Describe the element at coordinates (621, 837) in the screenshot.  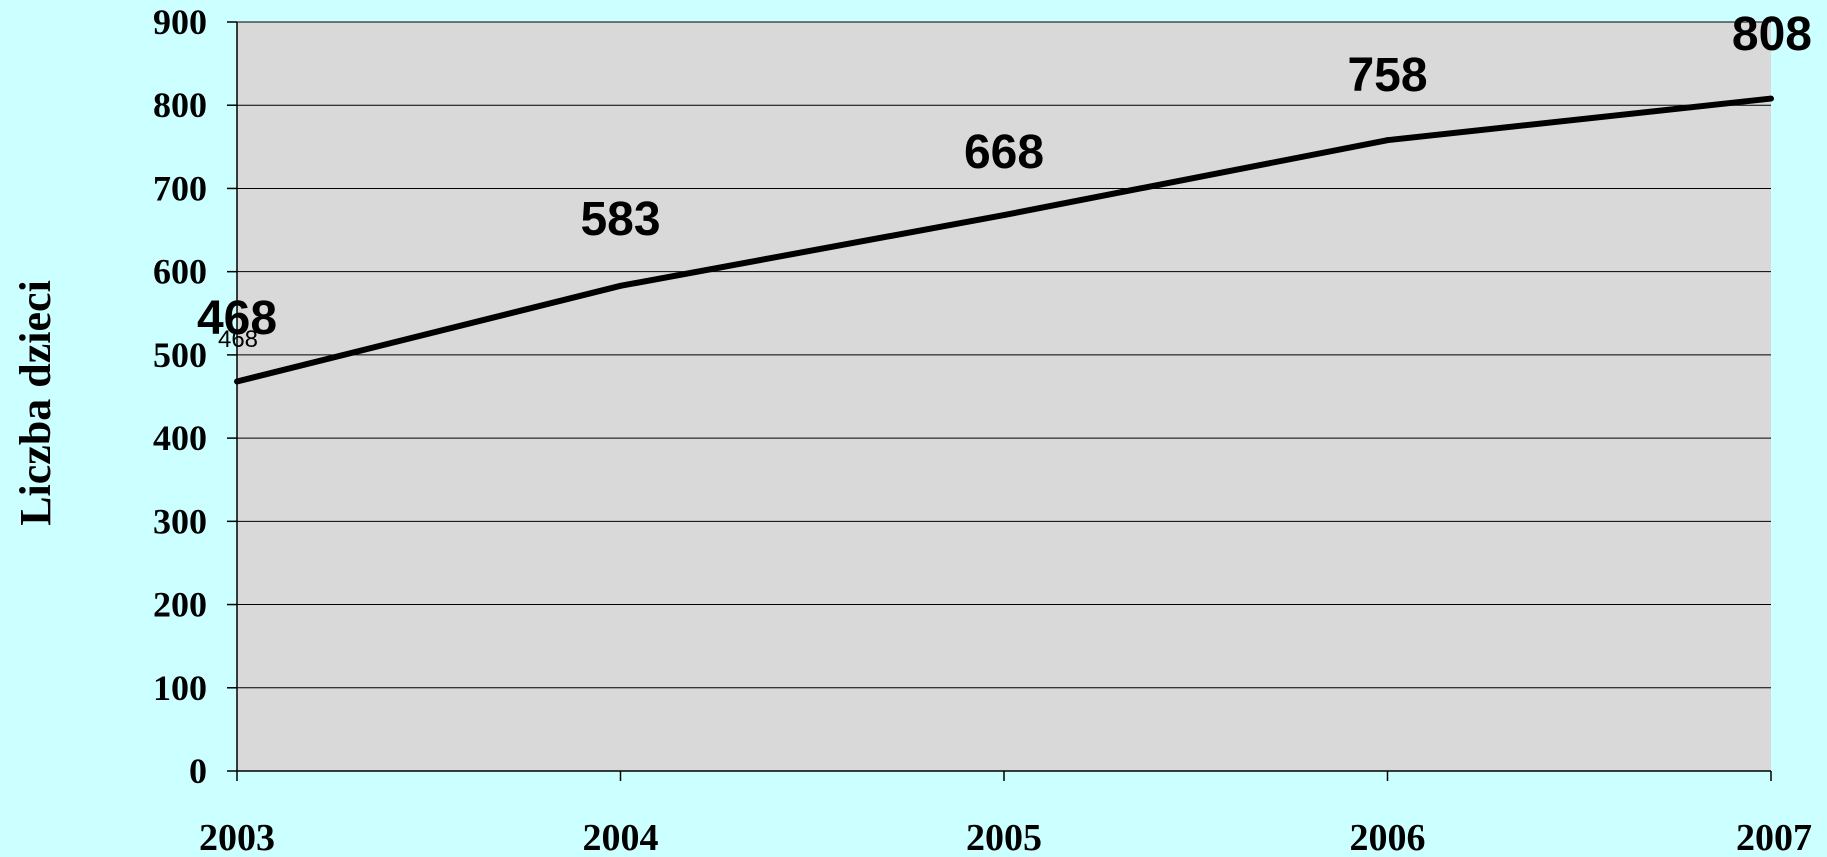
I see `x-tick-label-2004: 2004` at that location.